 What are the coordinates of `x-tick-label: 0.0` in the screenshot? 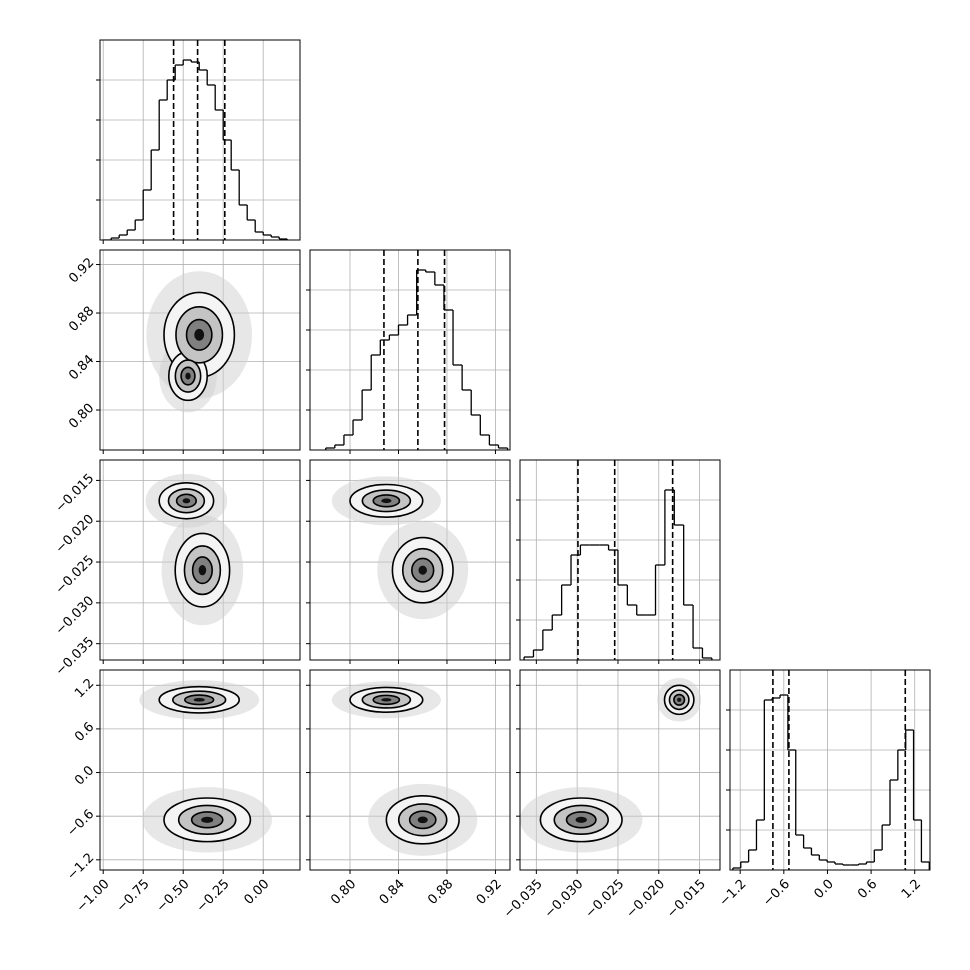 It's located at (824, 889).